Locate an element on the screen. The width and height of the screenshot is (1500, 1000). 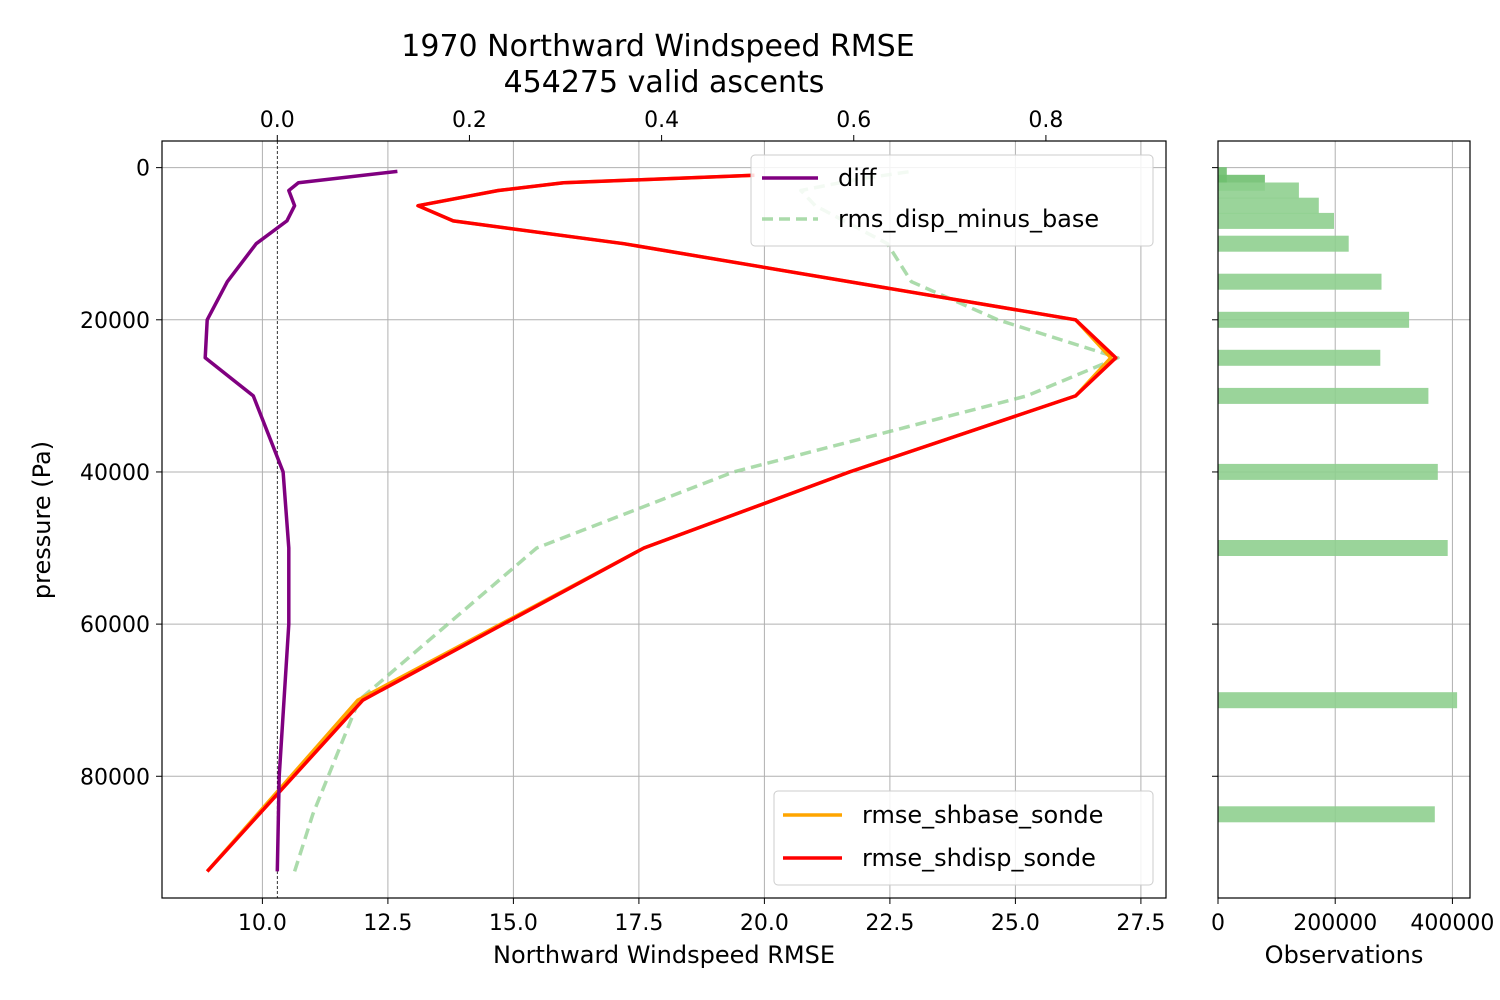
series-diff is located at coordinates (300, 520).